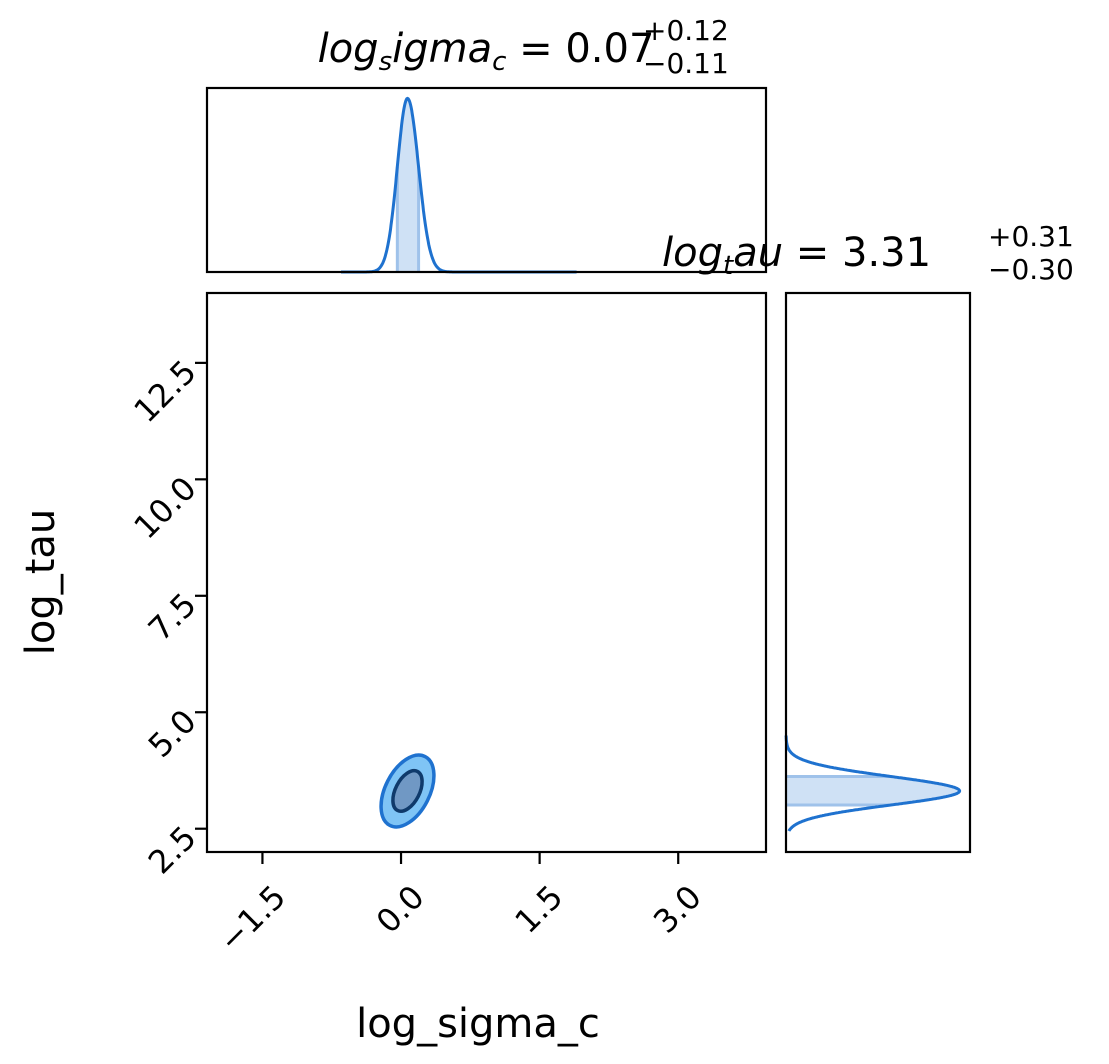  What do you see at coordinates (41, 582) in the screenshot?
I see `y-axis-label: log_tau` at bounding box center [41, 582].